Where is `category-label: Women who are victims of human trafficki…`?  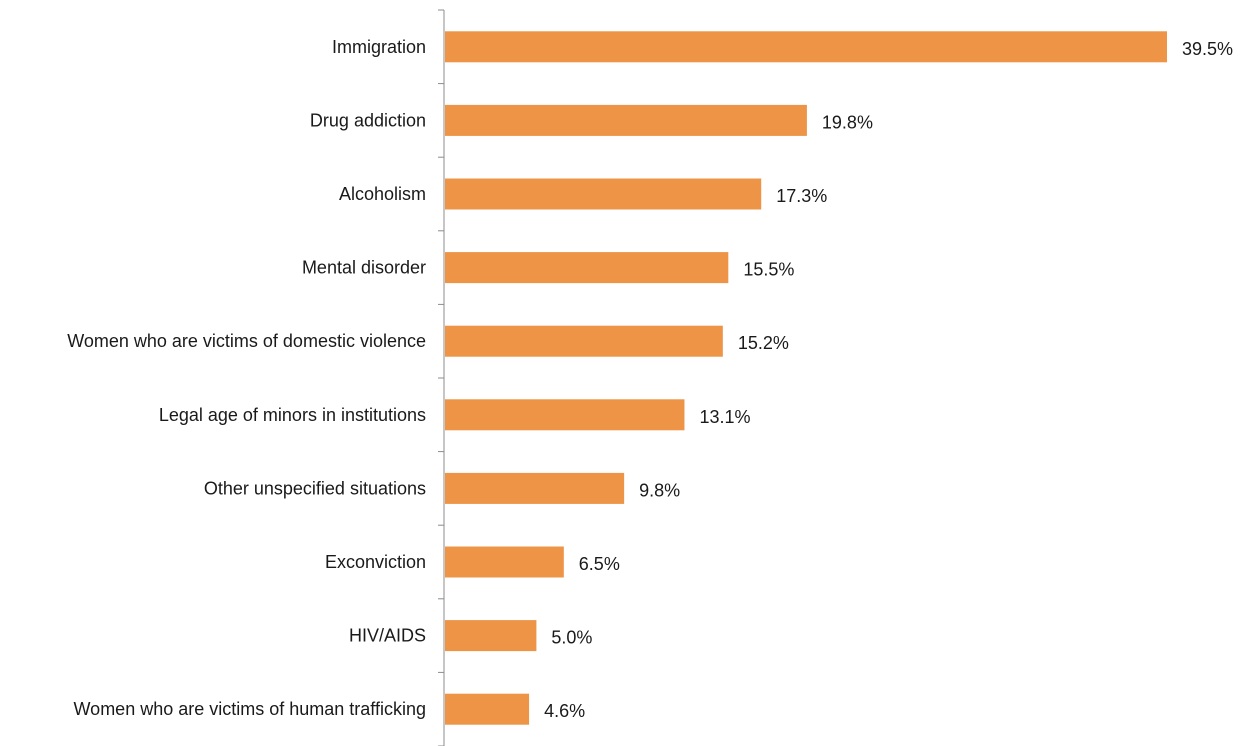 category-label: Women who are victims of human trafficki… is located at coordinates (250, 709).